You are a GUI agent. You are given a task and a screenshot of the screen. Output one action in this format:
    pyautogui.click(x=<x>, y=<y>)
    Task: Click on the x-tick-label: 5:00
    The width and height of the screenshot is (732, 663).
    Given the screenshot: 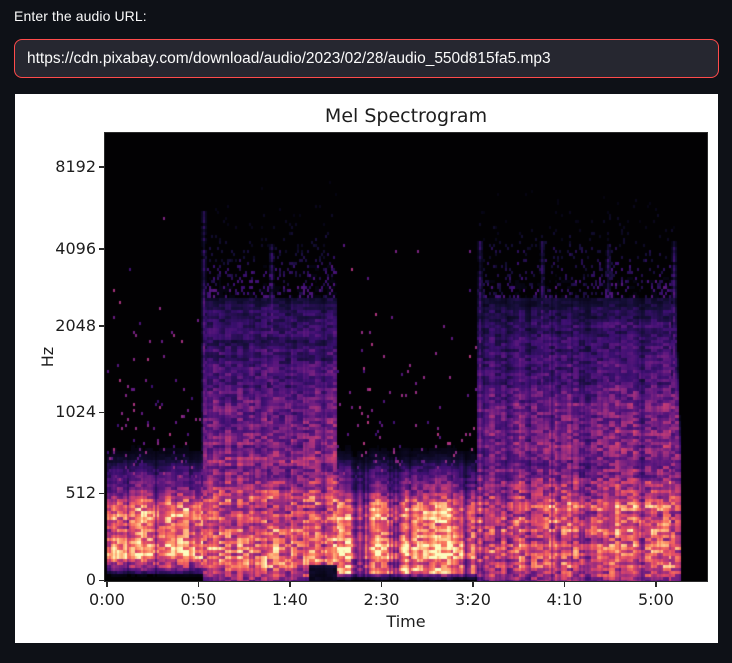 What is the action you would take?
    pyautogui.click(x=655, y=599)
    